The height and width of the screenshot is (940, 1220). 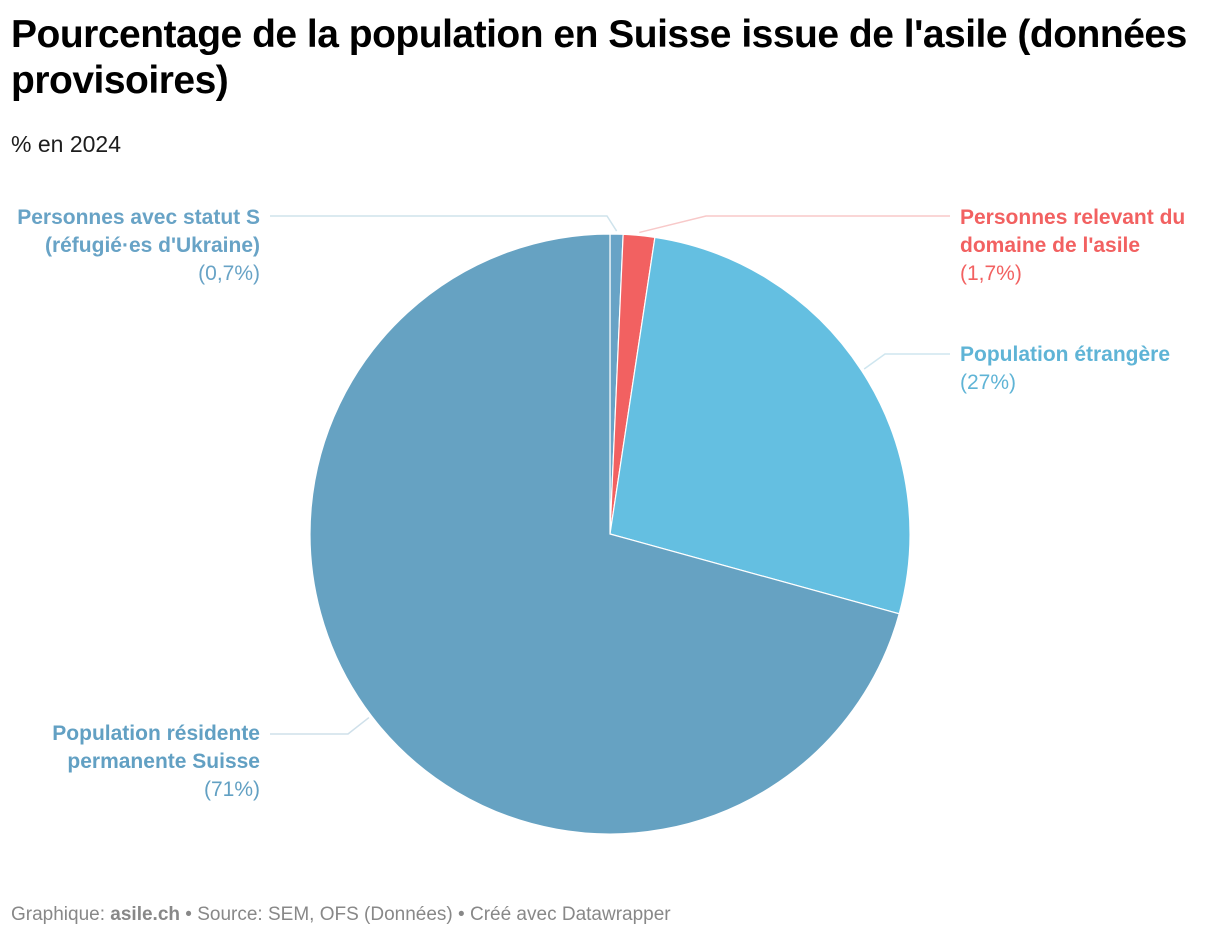 I want to click on slice-label-percent: (27%), so click(x=988, y=382).